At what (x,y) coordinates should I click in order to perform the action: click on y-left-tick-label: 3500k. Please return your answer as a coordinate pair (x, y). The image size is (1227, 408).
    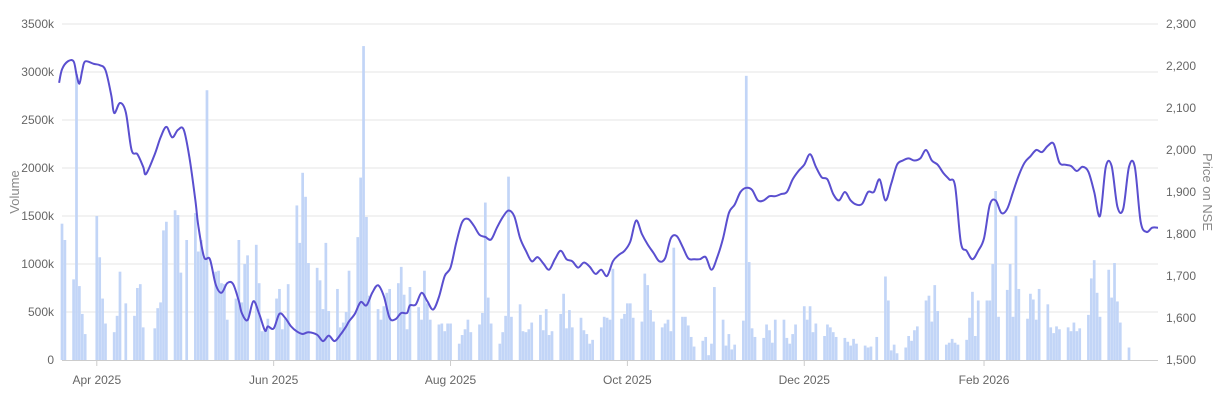
    Looking at the image, I should click on (38, 24).